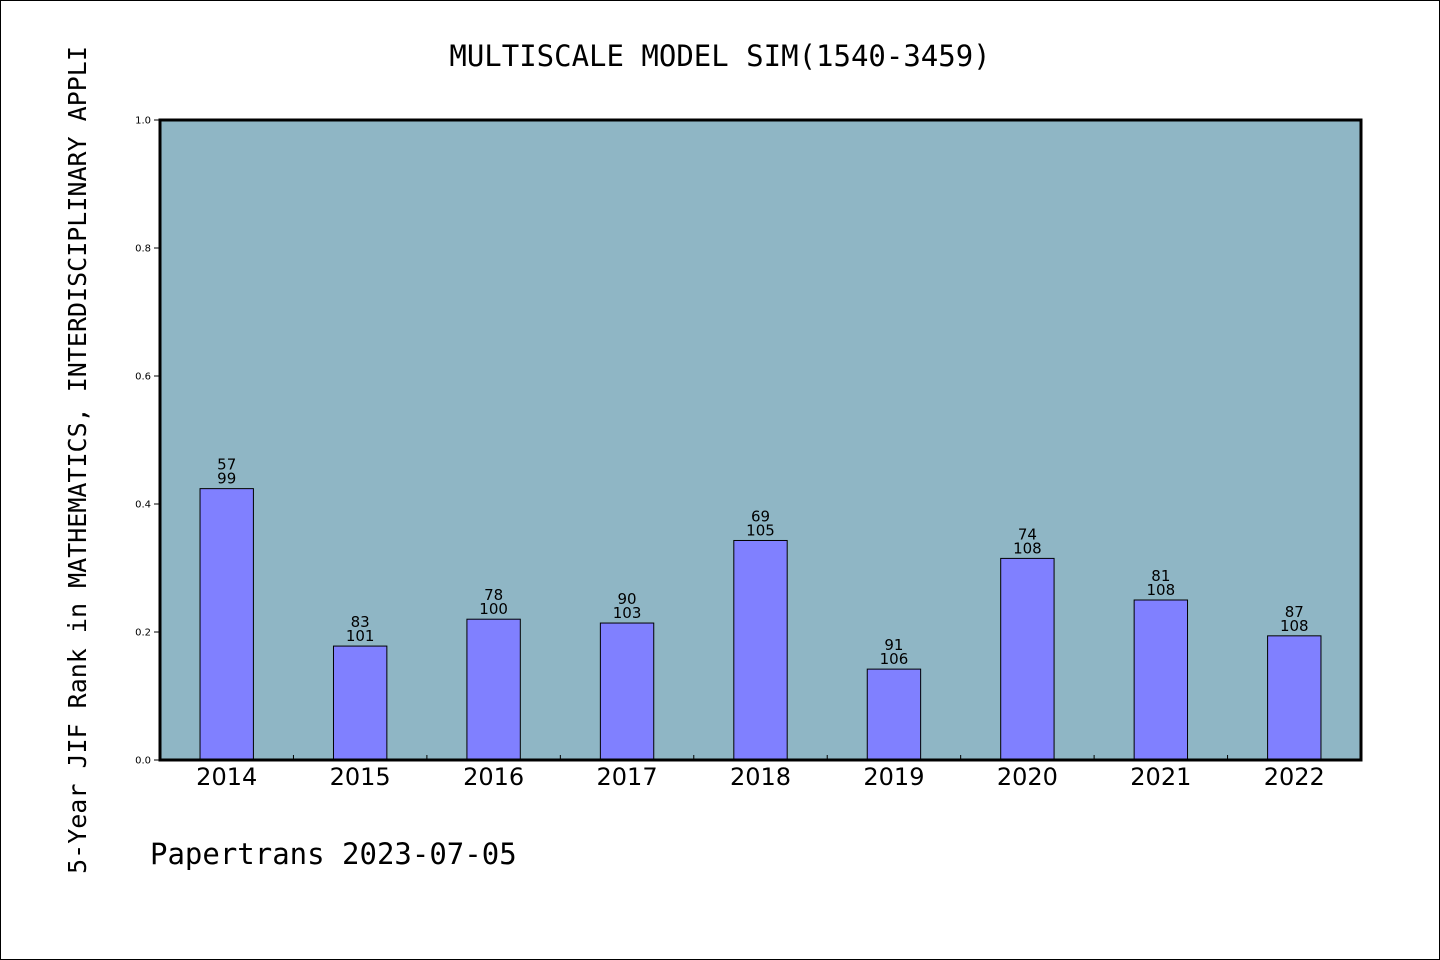  I want to click on x-tick-label: 2020, so click(1027, 777).